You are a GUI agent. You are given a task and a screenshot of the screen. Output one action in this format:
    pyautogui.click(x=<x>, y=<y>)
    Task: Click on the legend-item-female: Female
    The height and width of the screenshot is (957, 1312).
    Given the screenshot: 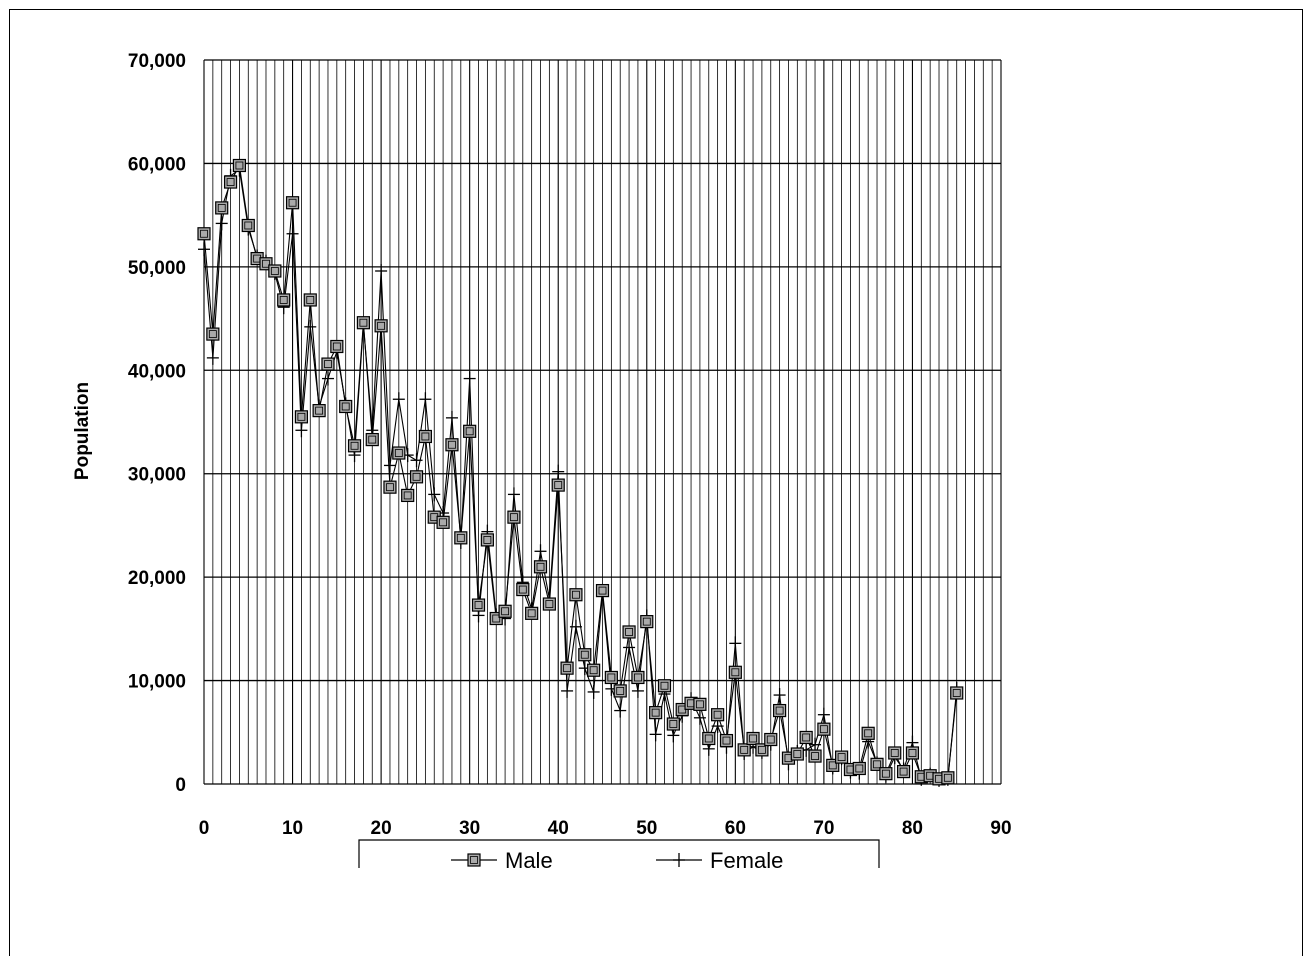 What is the action you would take?
    pyautogui.click(x=719, y=860)
    